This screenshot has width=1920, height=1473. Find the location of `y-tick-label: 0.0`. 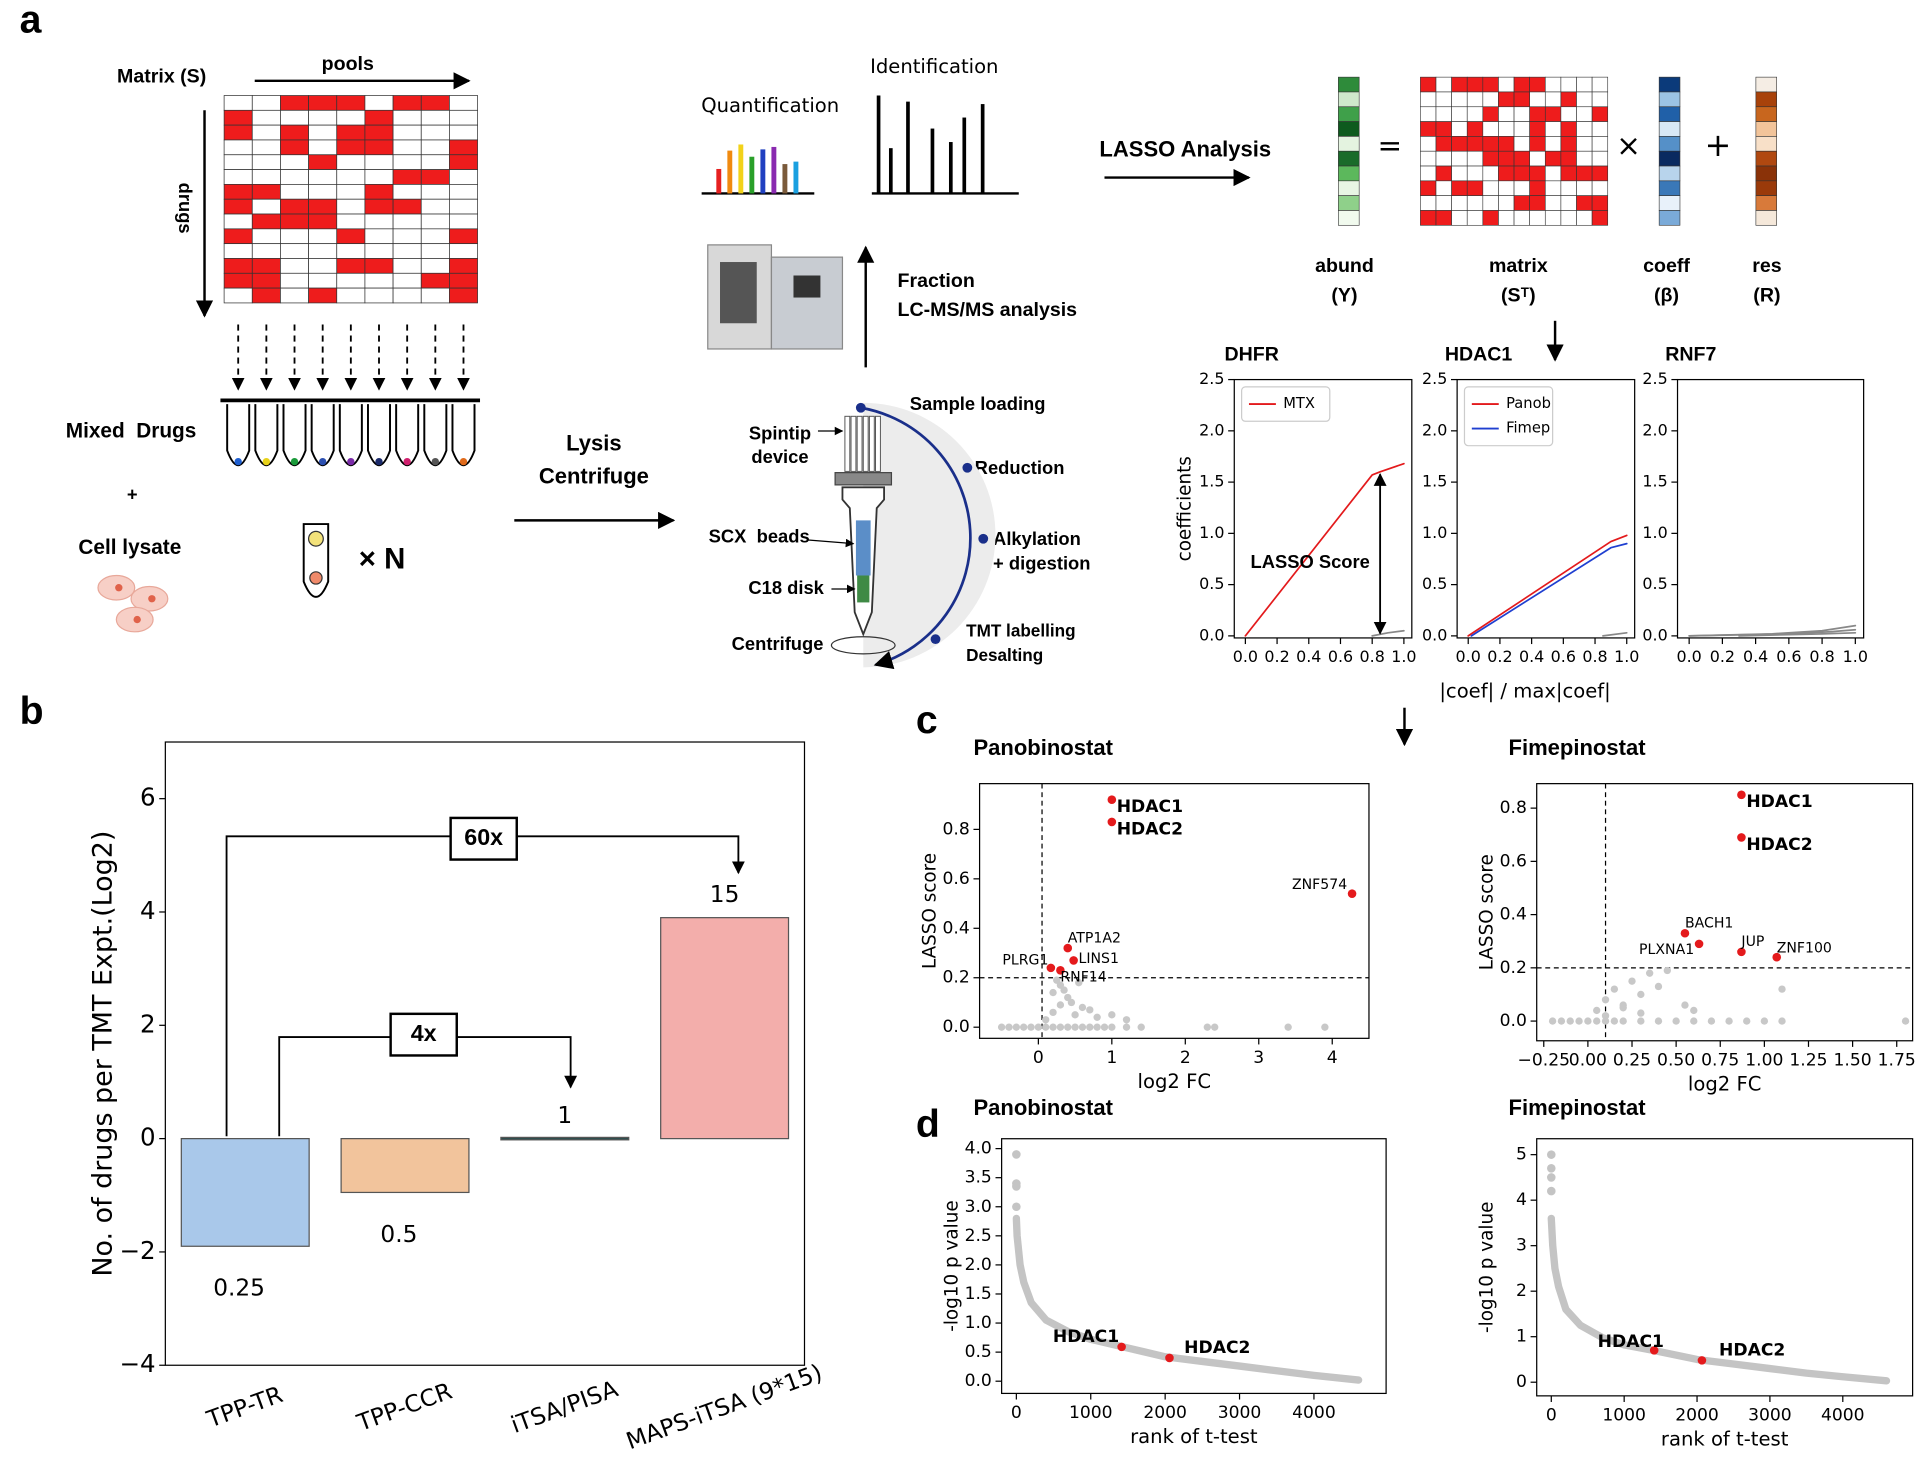

y-tick-label: 0.0 is located at coordinates (1211, 634).